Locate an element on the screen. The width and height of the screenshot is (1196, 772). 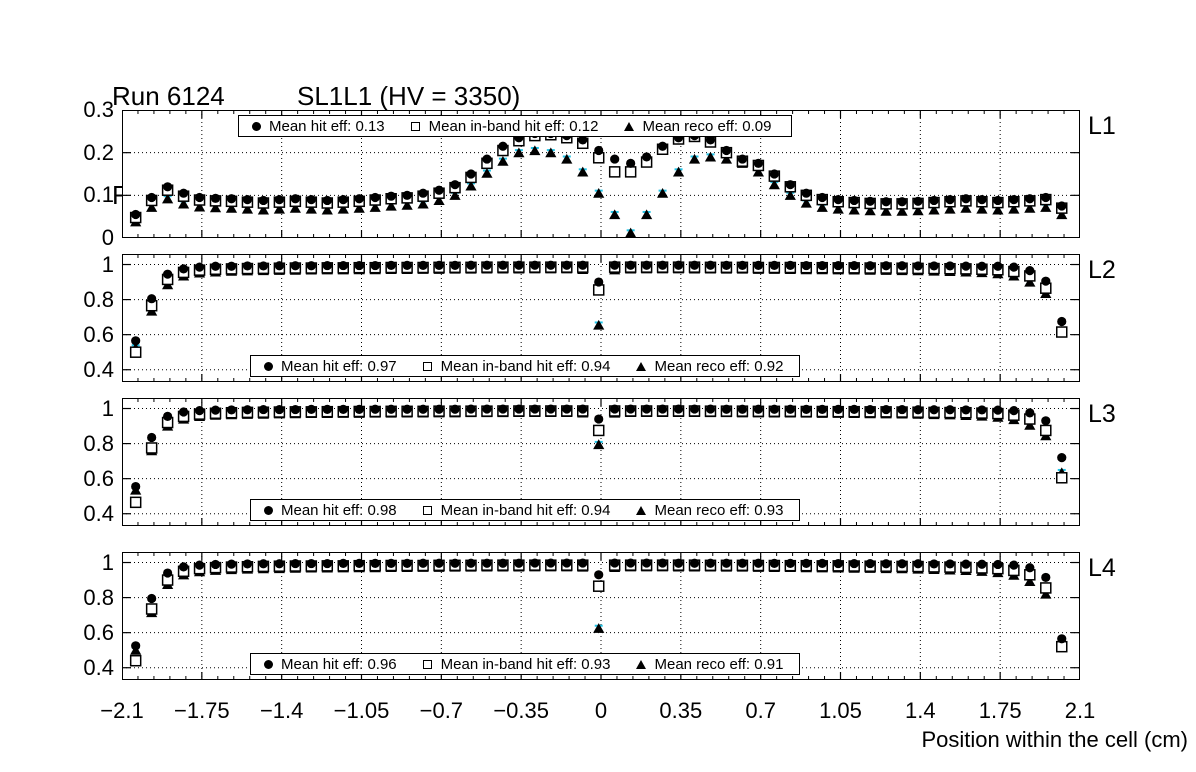
y-axis-tick-label: 0 is located at coordinates (107, 237).